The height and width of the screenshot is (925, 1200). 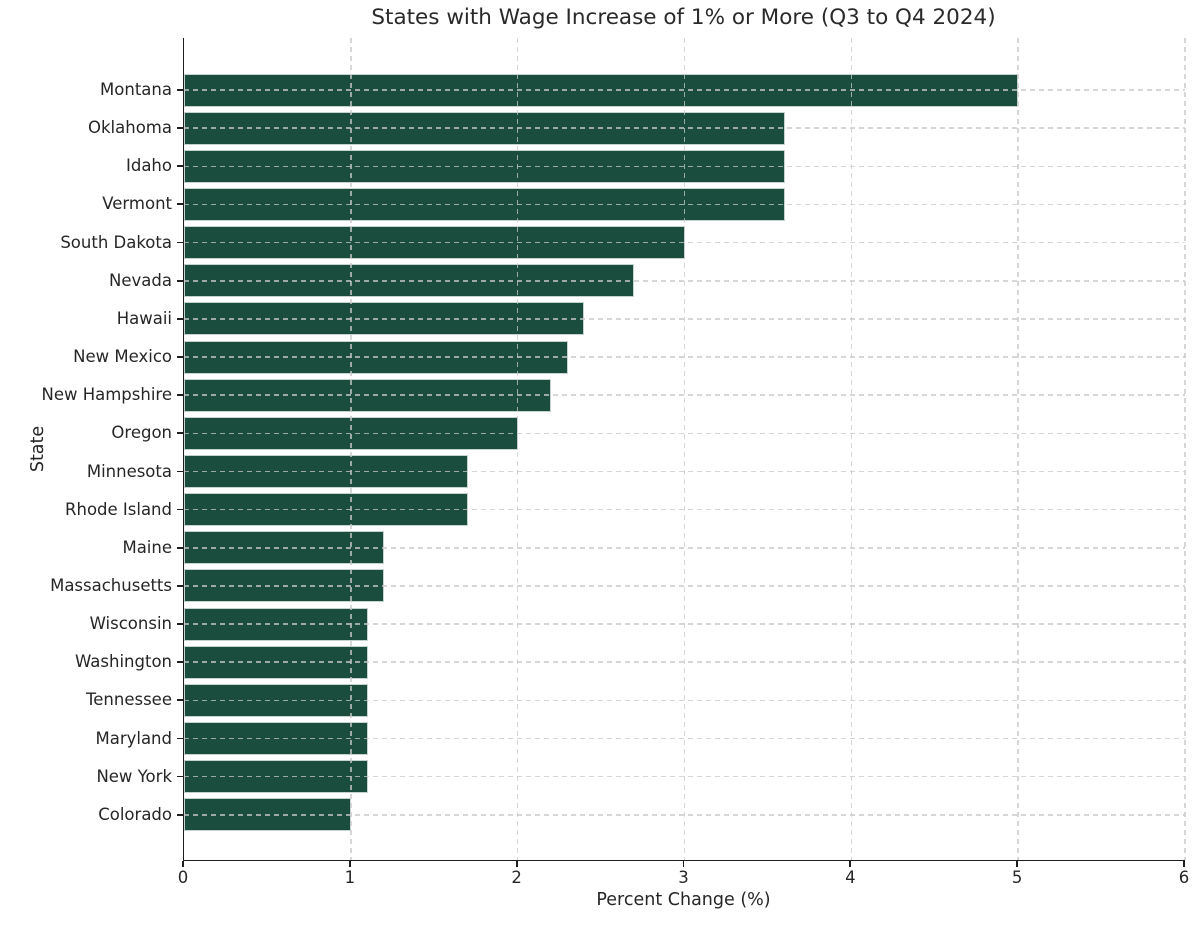 What do you see at coordinates (183, 877) in the screenshot?
I see `x-tick-label-0: 0` at bounding box center [183, 877].